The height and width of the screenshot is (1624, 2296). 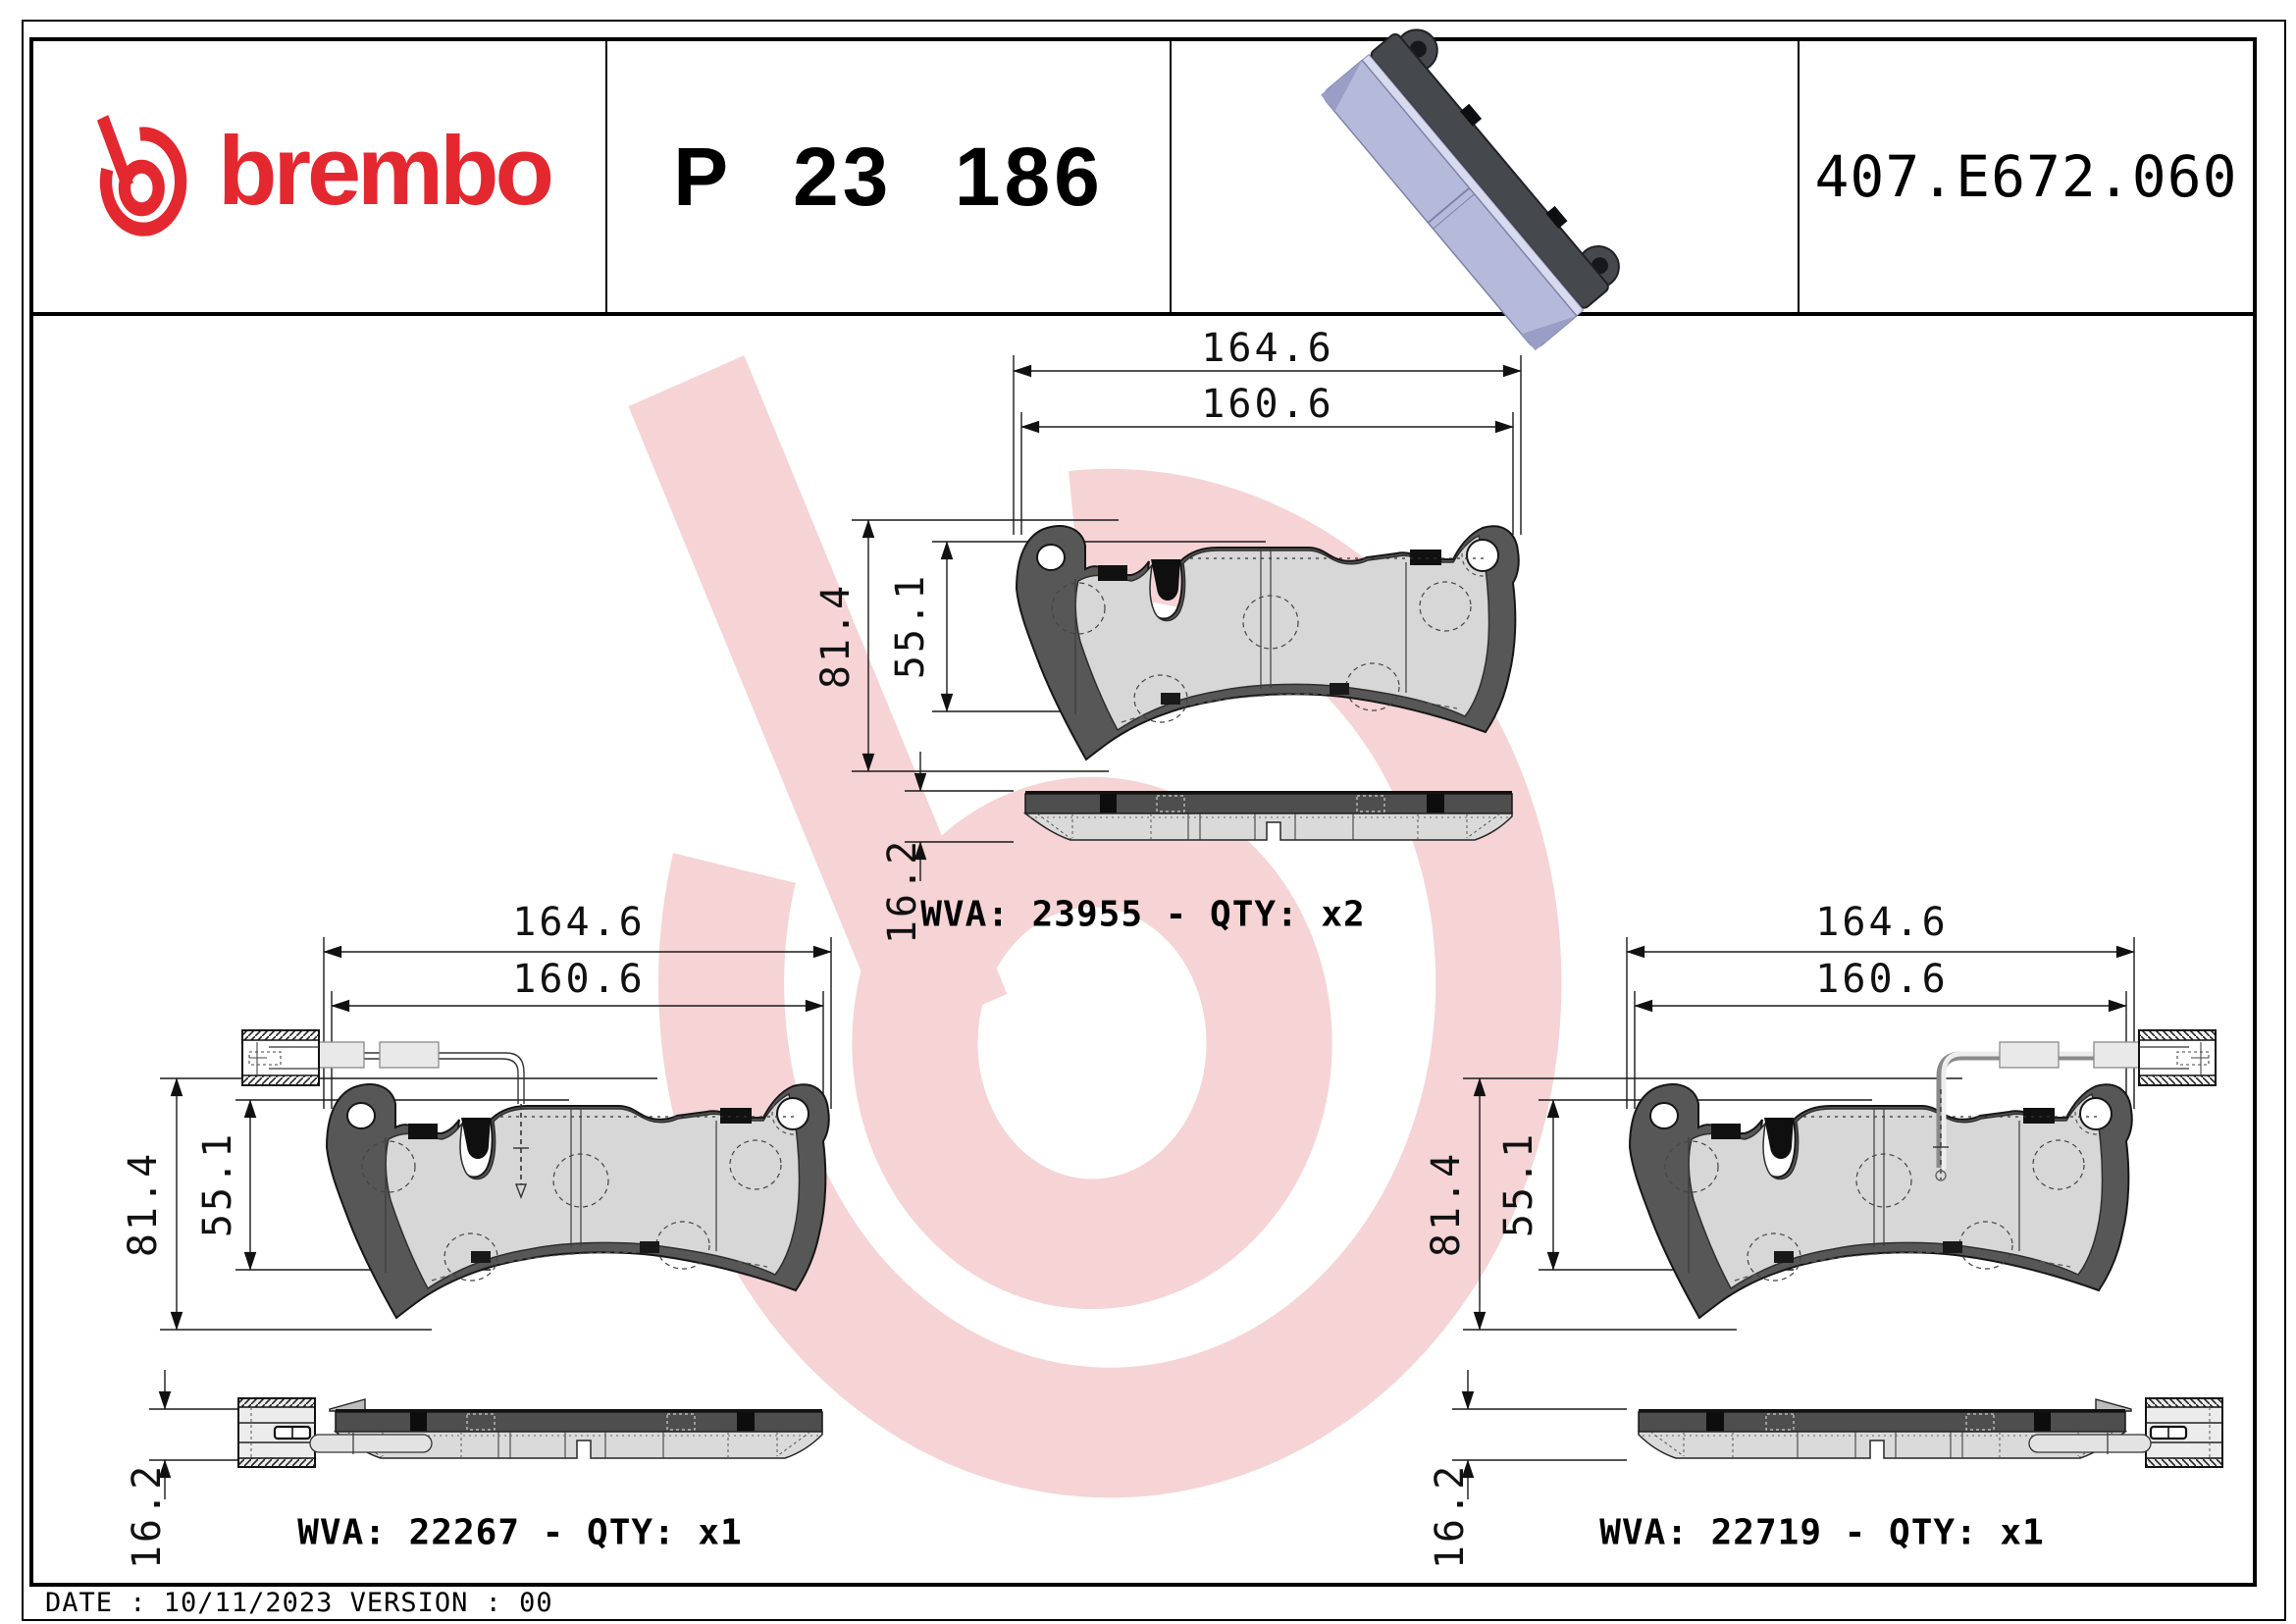 What do you see at coordinates (385, 170) in the screenshot?
I see `brand-name: brembo` at bounding box center [385, 170].